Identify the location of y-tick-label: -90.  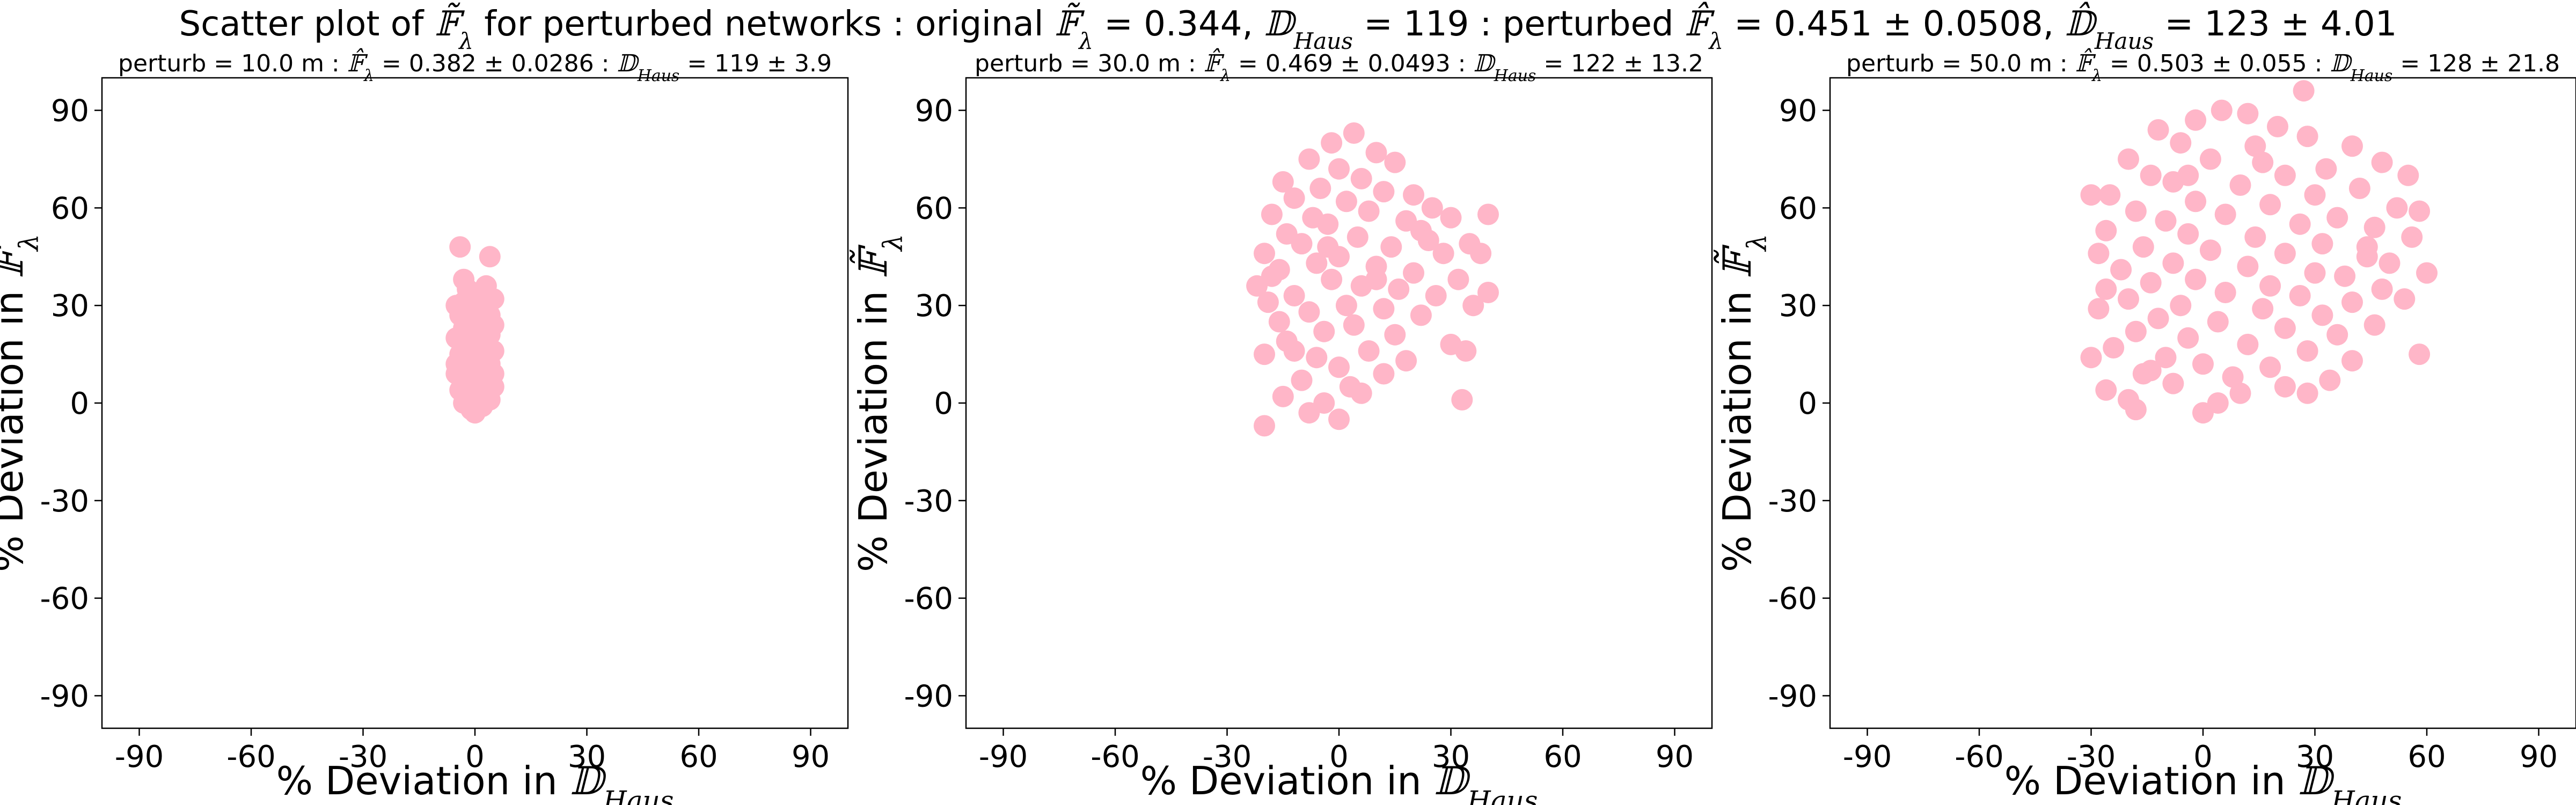
(1792, 696).